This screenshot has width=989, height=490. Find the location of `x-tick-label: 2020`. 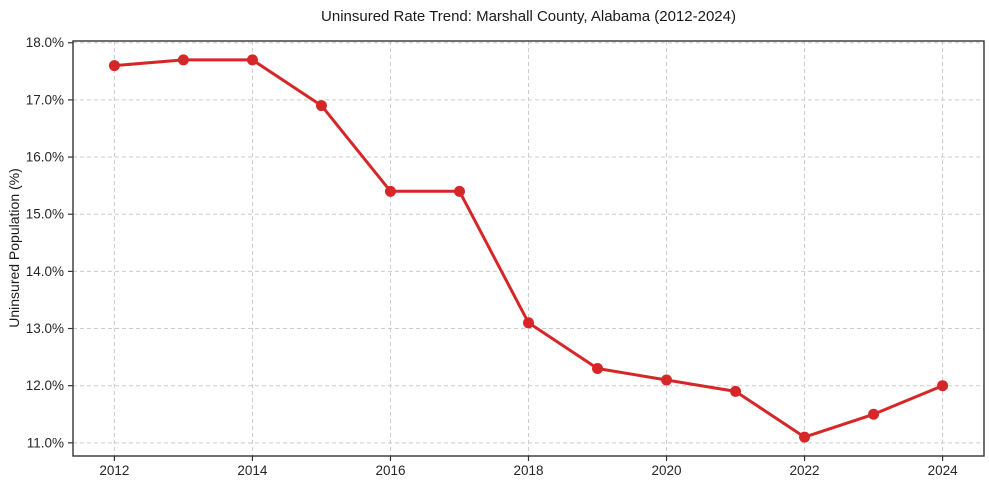

x-tick-label: 2020 is located at coordinates (667, 470).